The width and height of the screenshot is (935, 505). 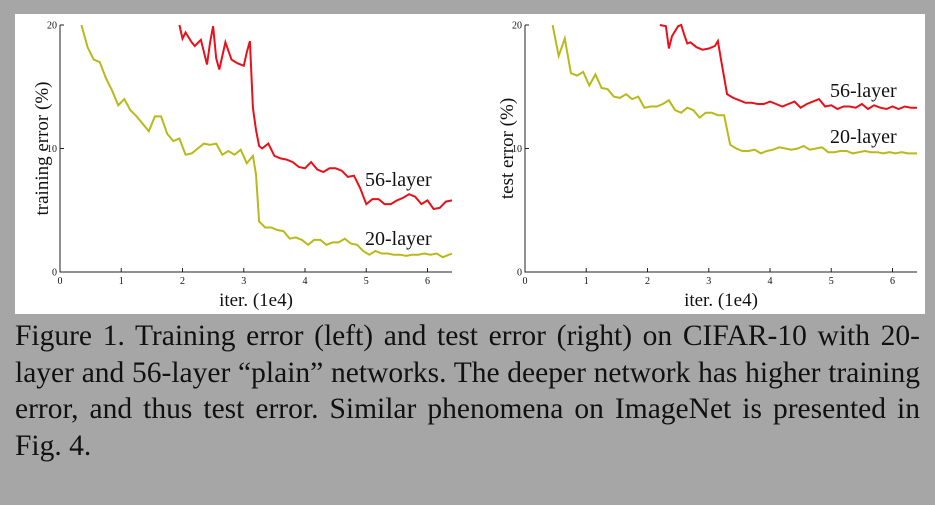 What do you see at coordinates (517, 149) in the screenshot?
I see `chart-2-ytick-label: 10` at bounding box center [517, 149].